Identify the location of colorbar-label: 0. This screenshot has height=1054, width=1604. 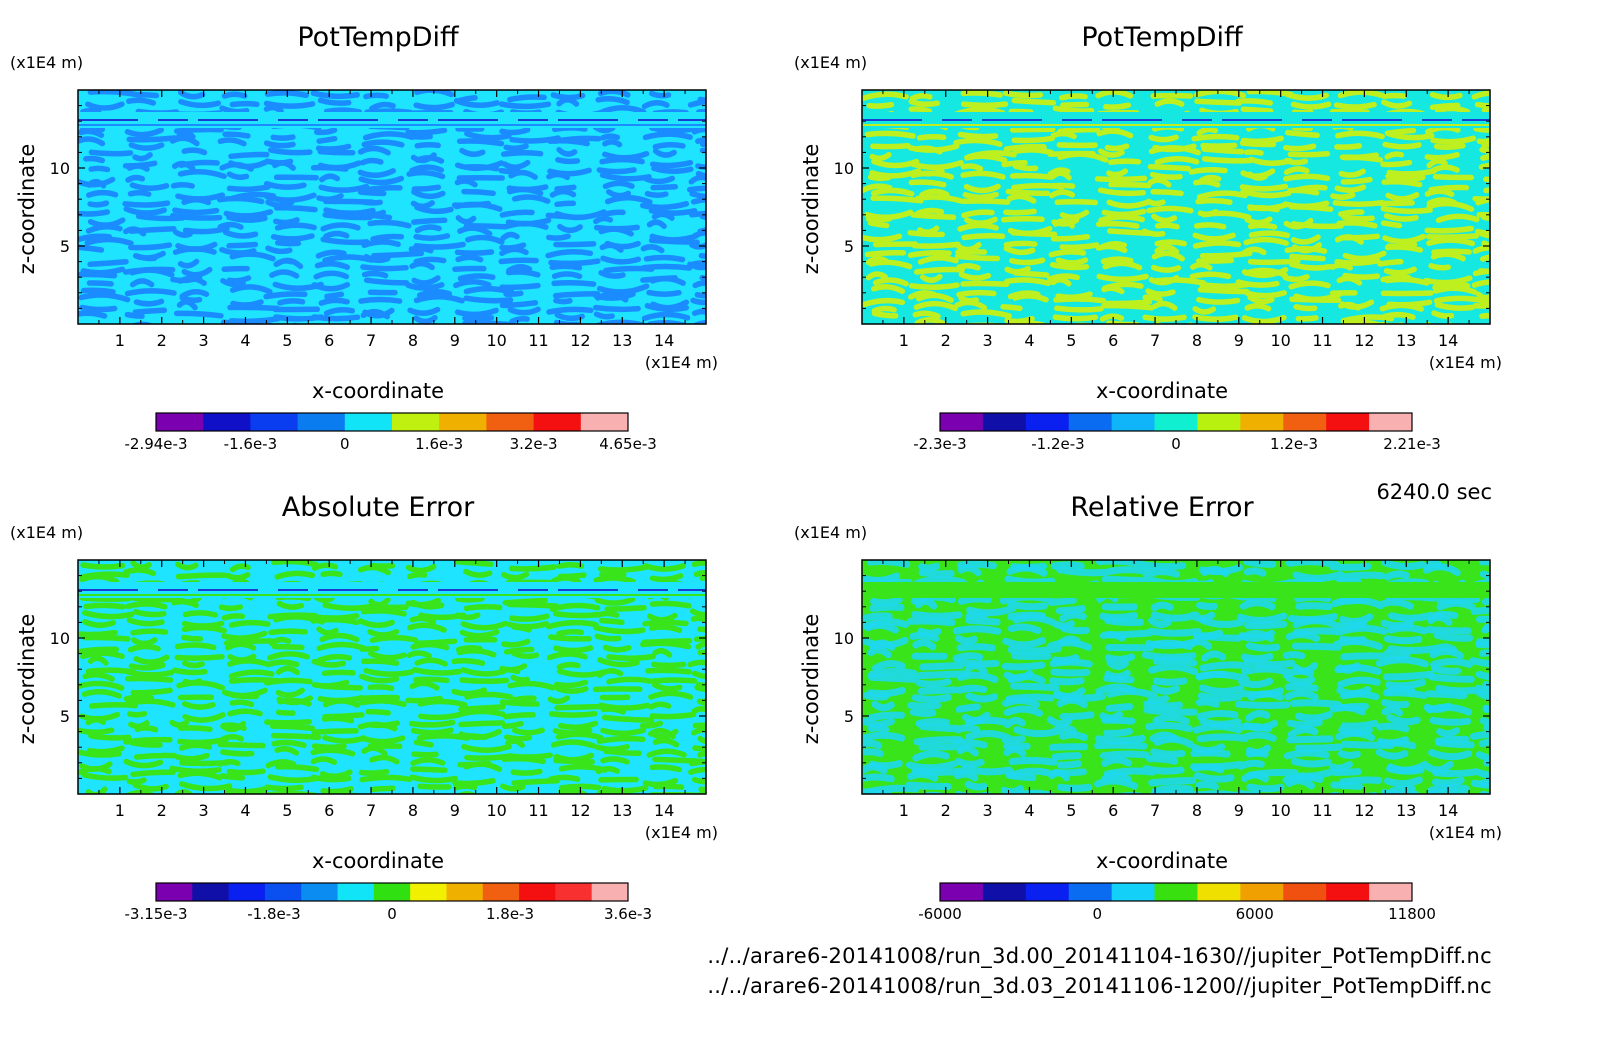
(1098, 914).